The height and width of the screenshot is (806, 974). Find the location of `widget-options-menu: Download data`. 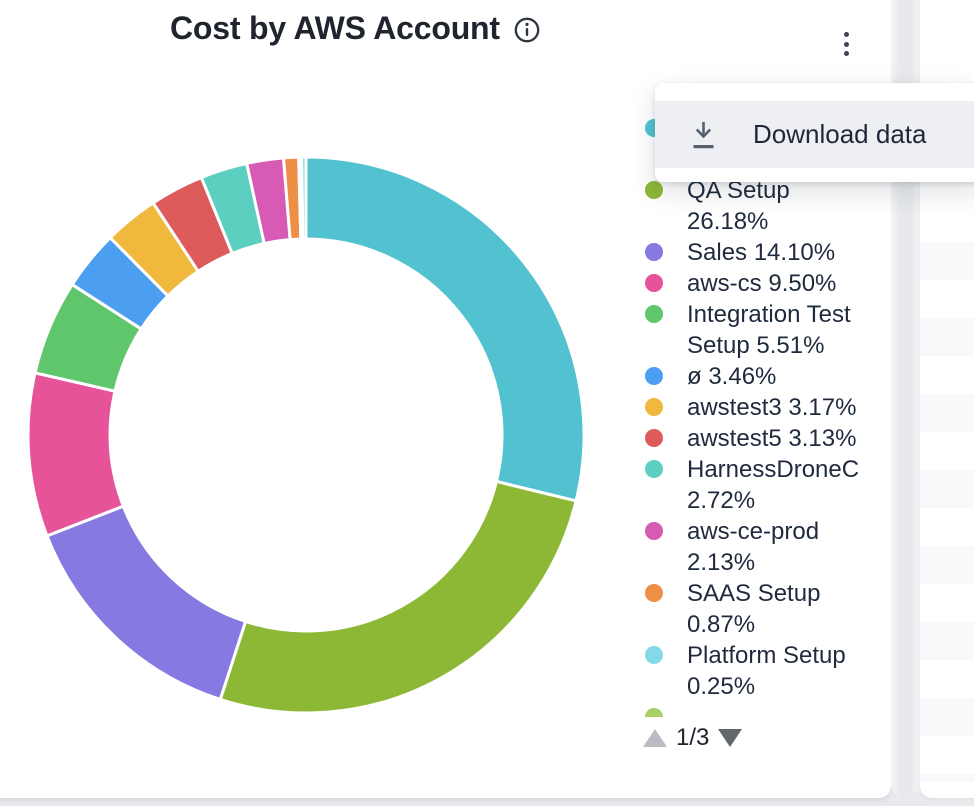

widget-options-menu: Download data is located at coordinates (814, 132).